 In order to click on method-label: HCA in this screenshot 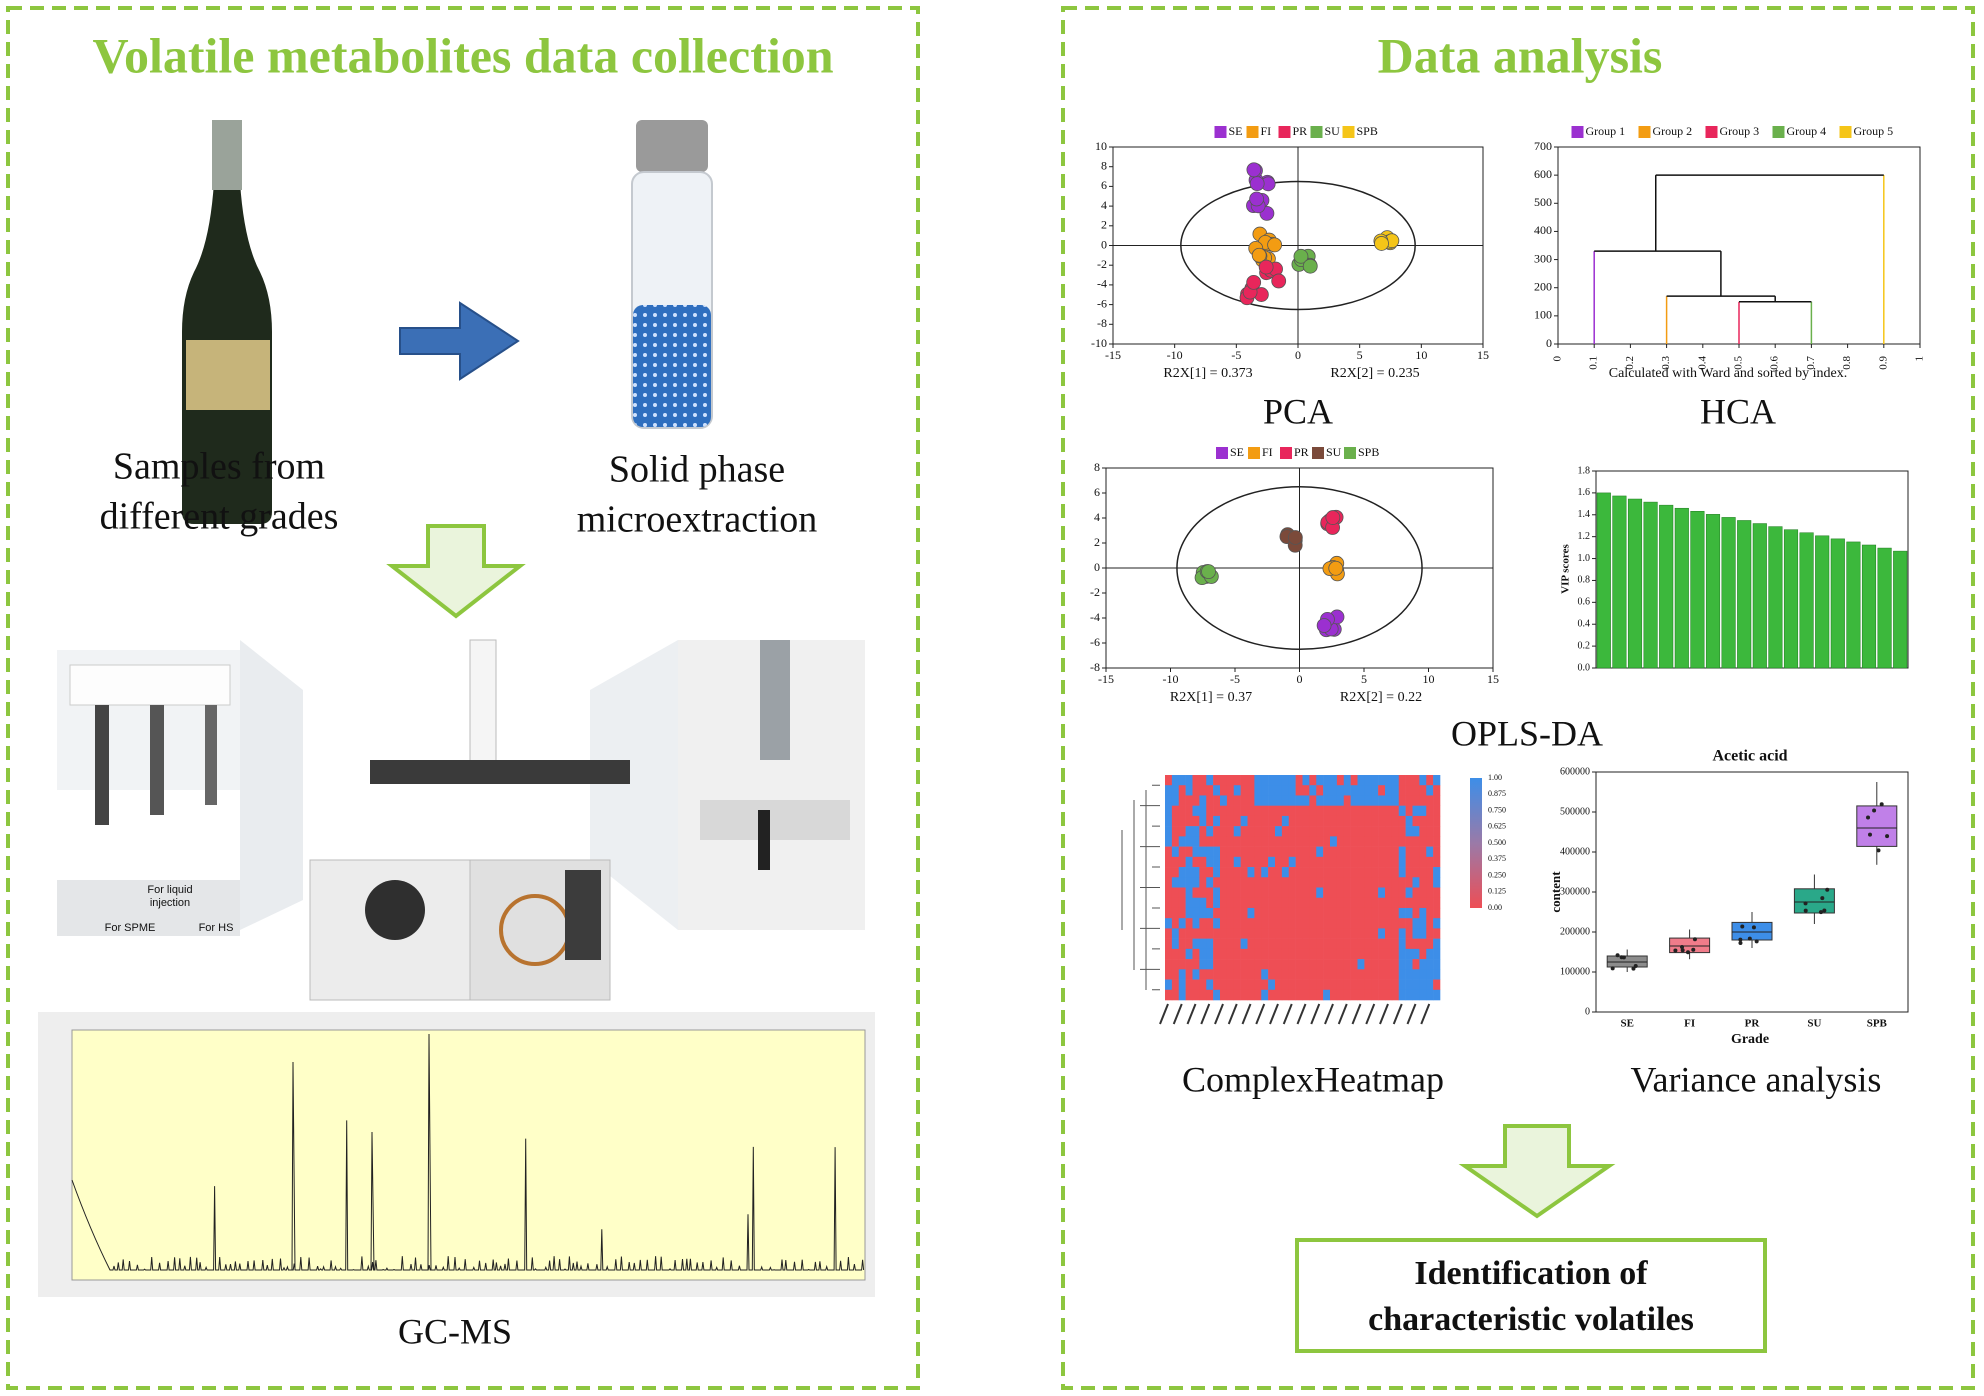, I will do `click(1738, 411)`.